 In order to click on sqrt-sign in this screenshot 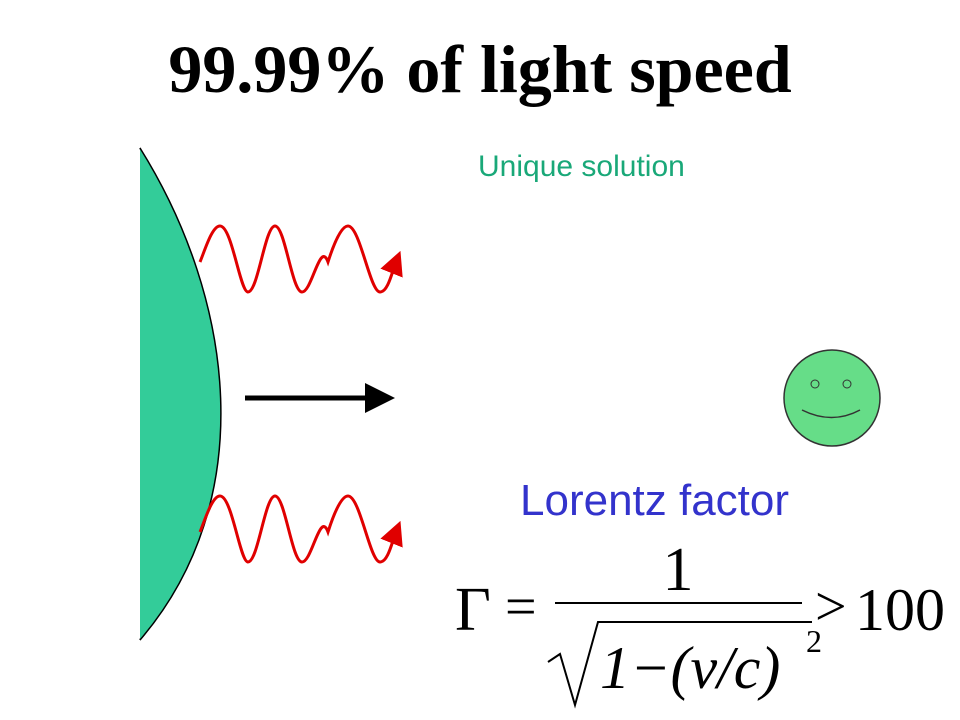, I will do `click(679, 665)`.